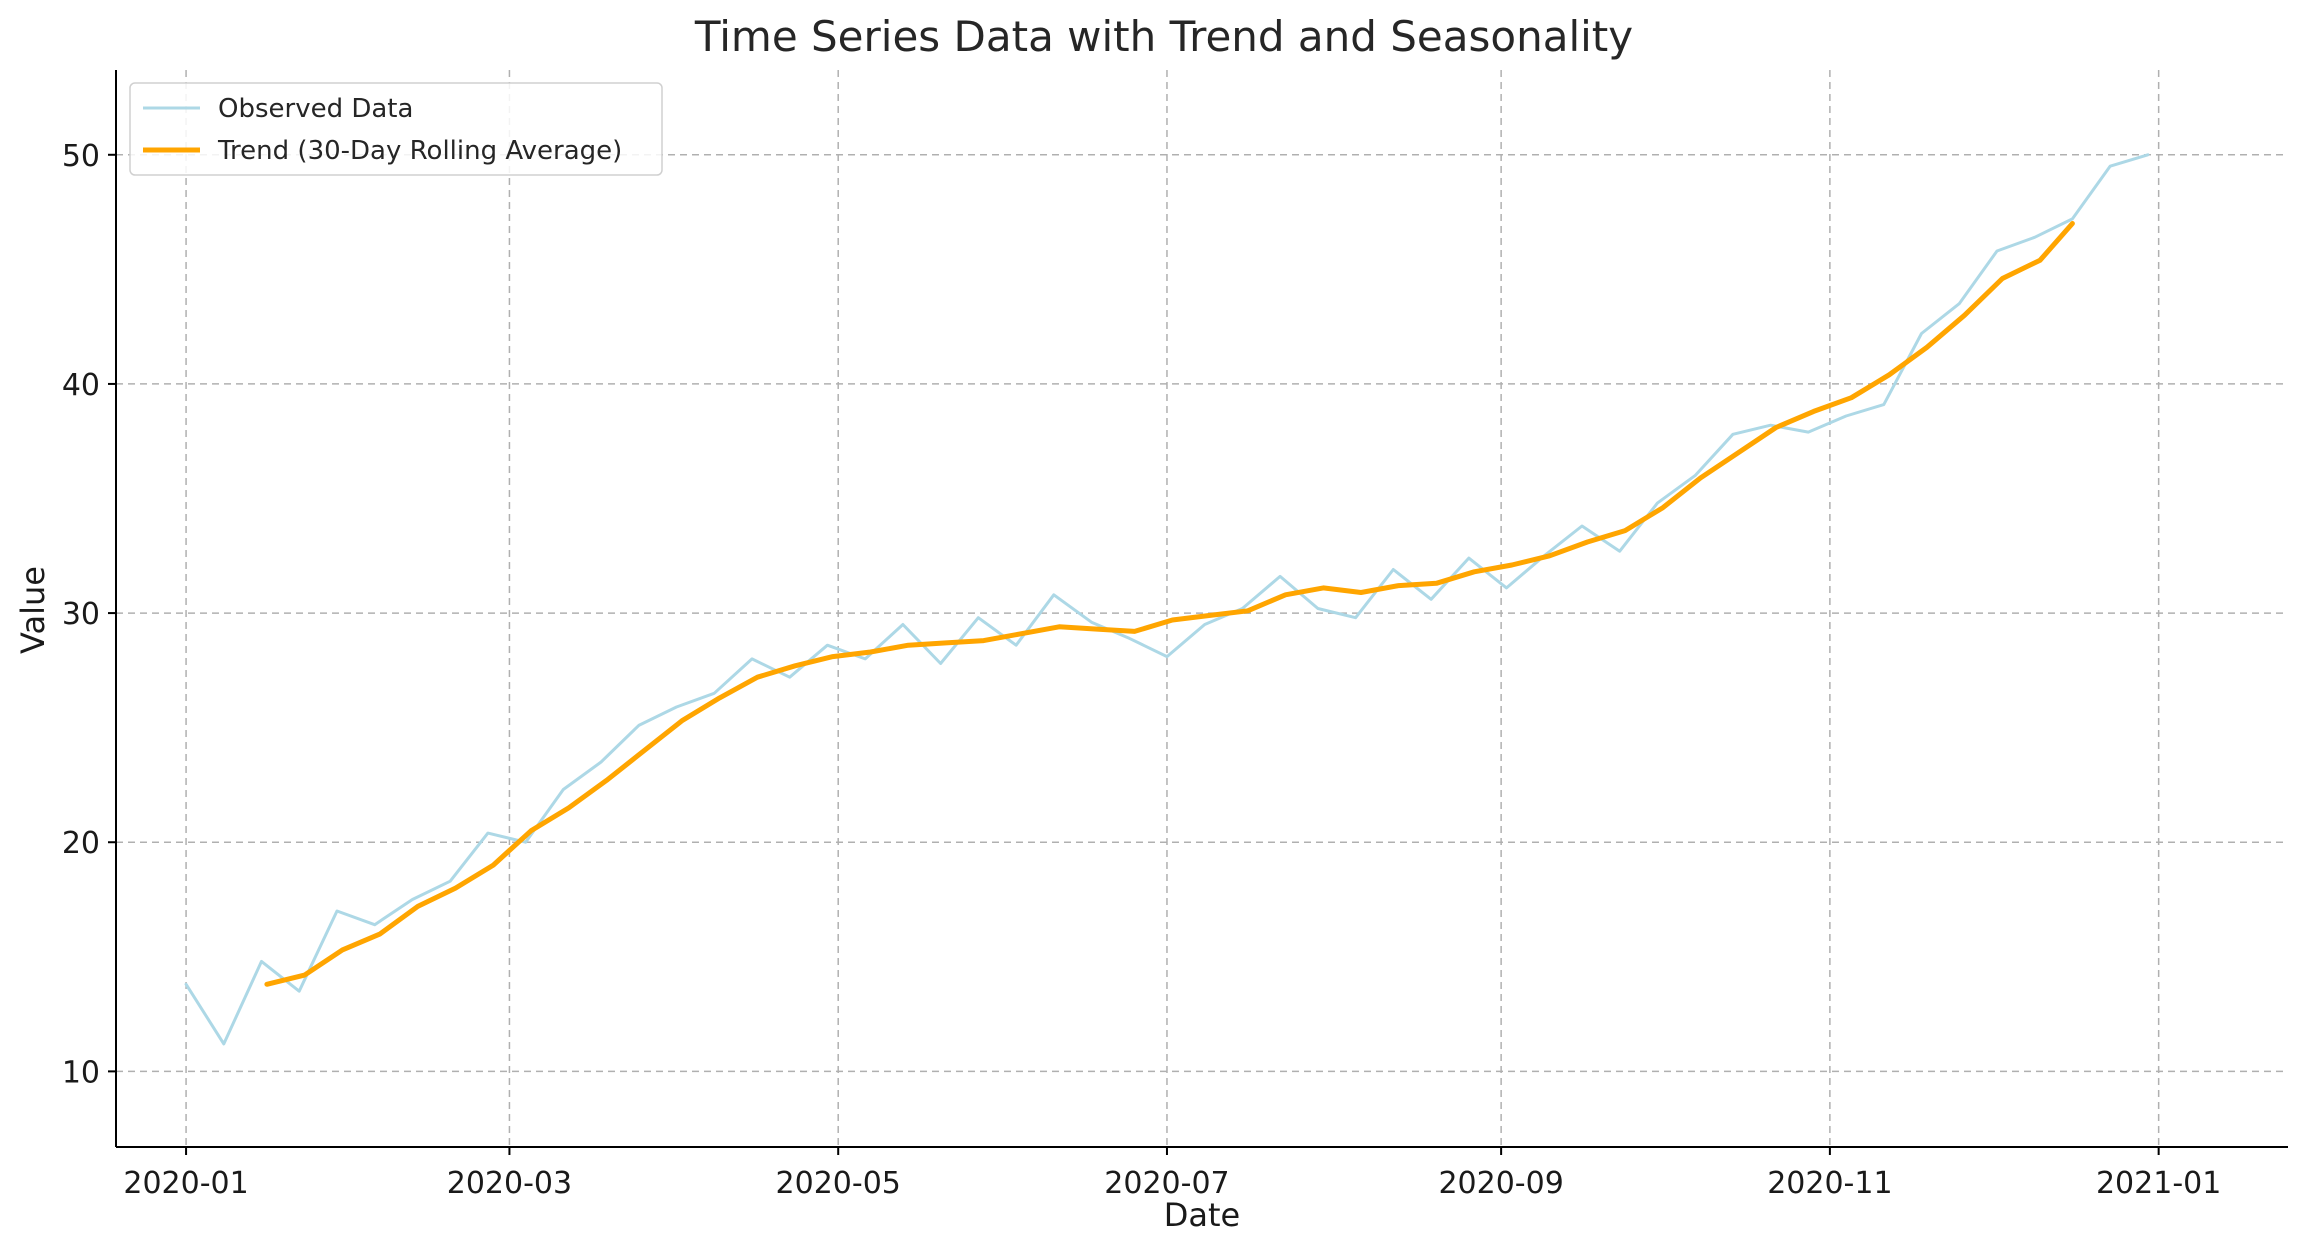  I want to click on x-axis-label: Date, so click(1202, 1215).